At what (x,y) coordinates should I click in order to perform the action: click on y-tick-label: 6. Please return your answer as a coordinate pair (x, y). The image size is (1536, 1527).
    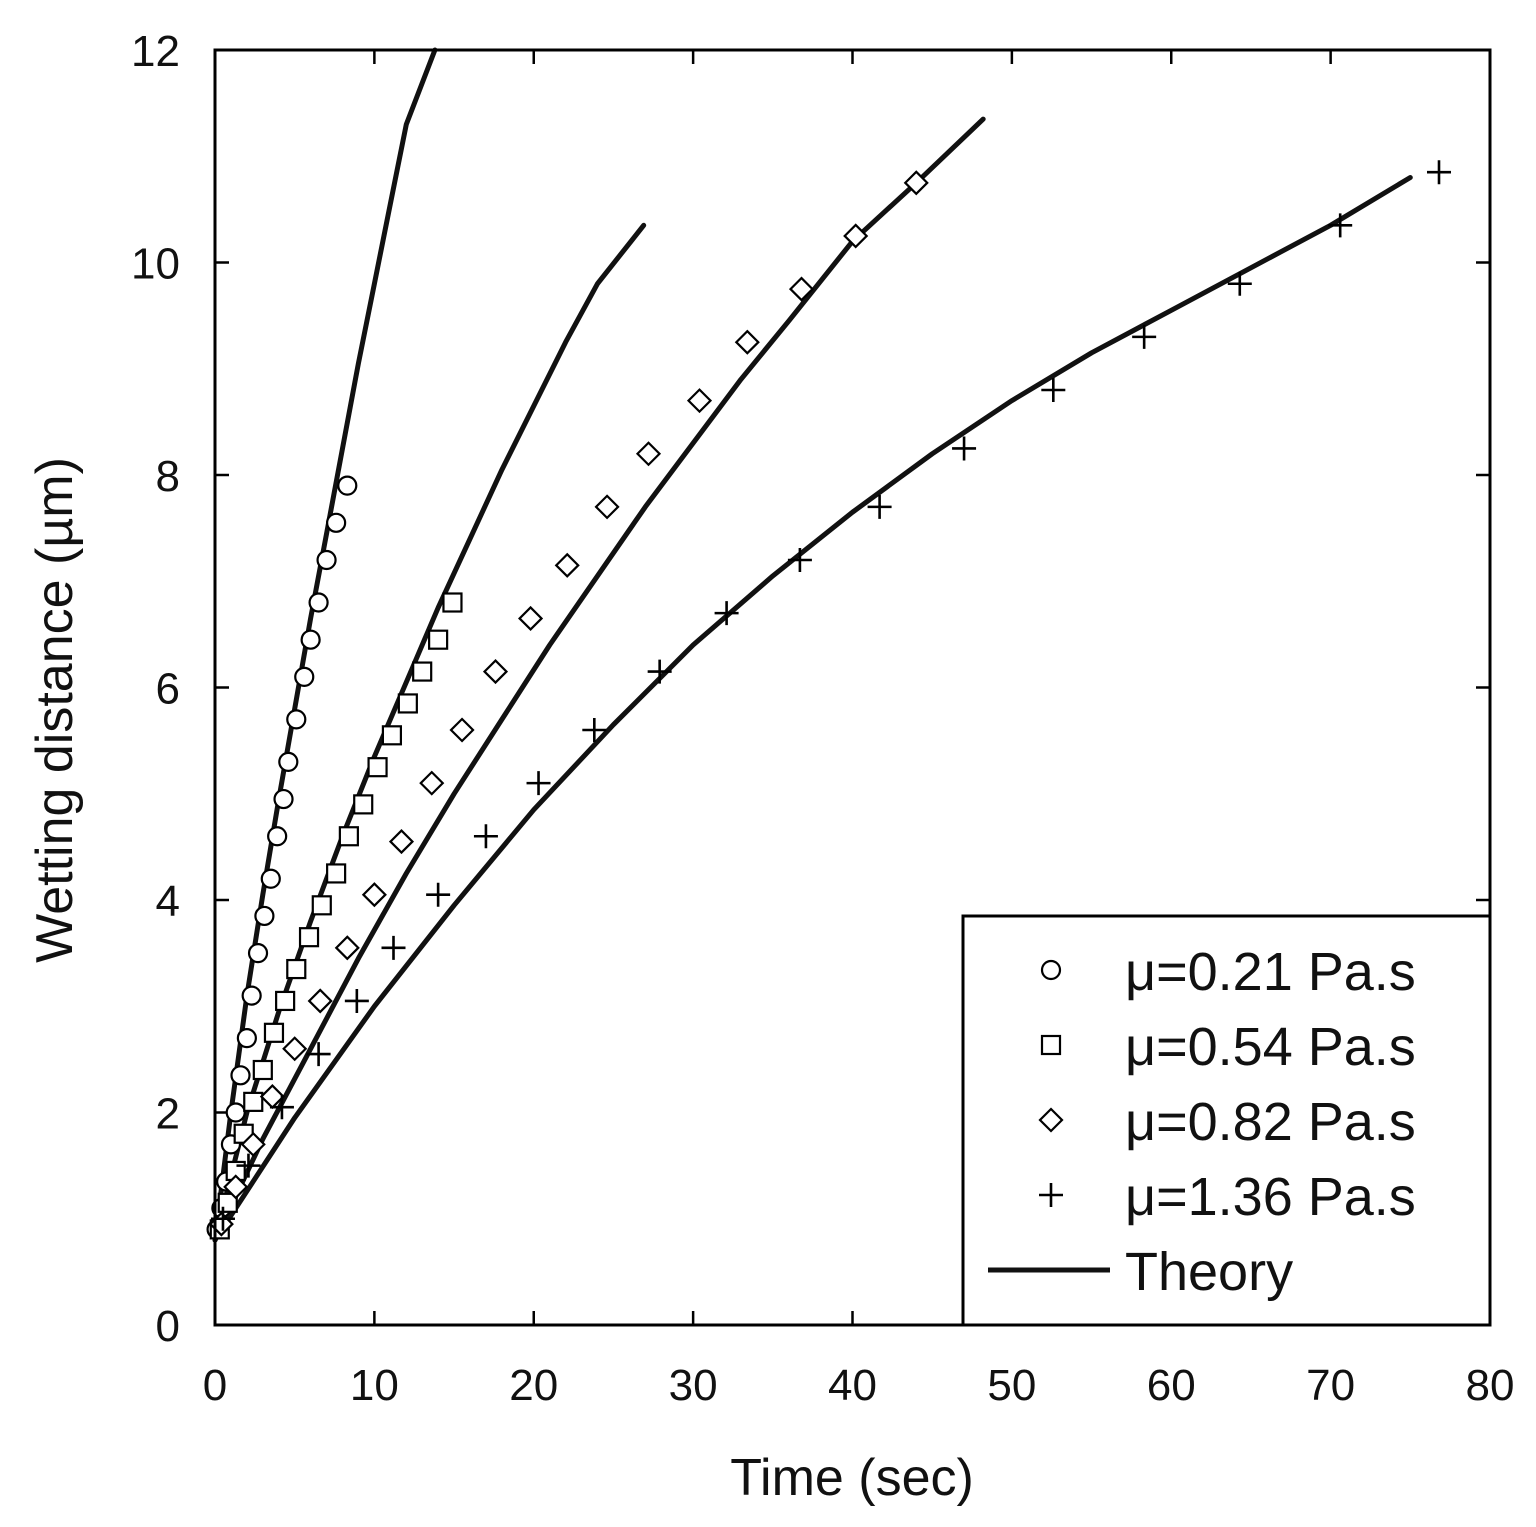
    Looking at the image, I should click on (168, 689).